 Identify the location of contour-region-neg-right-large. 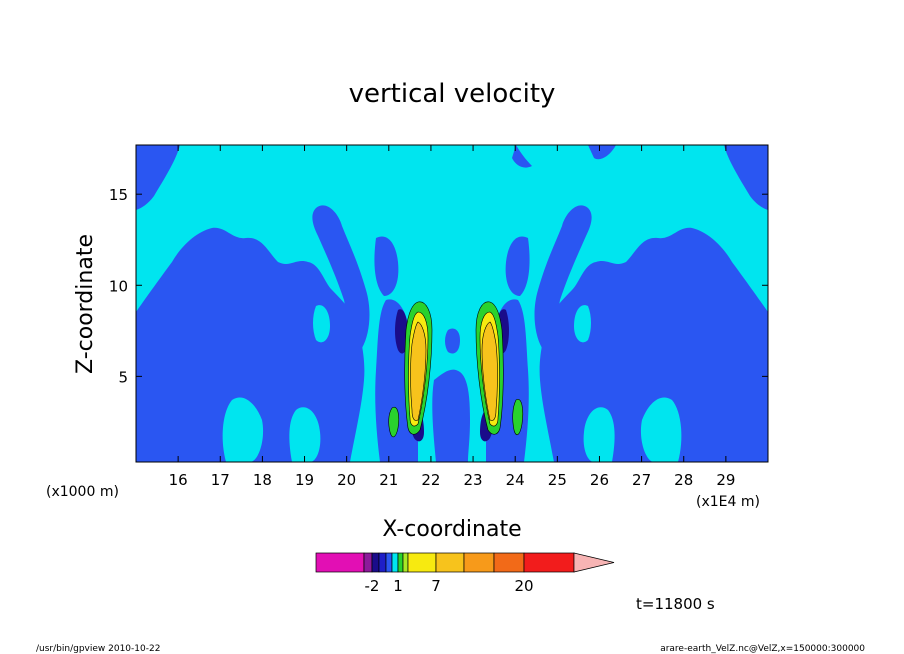
(653, 344).